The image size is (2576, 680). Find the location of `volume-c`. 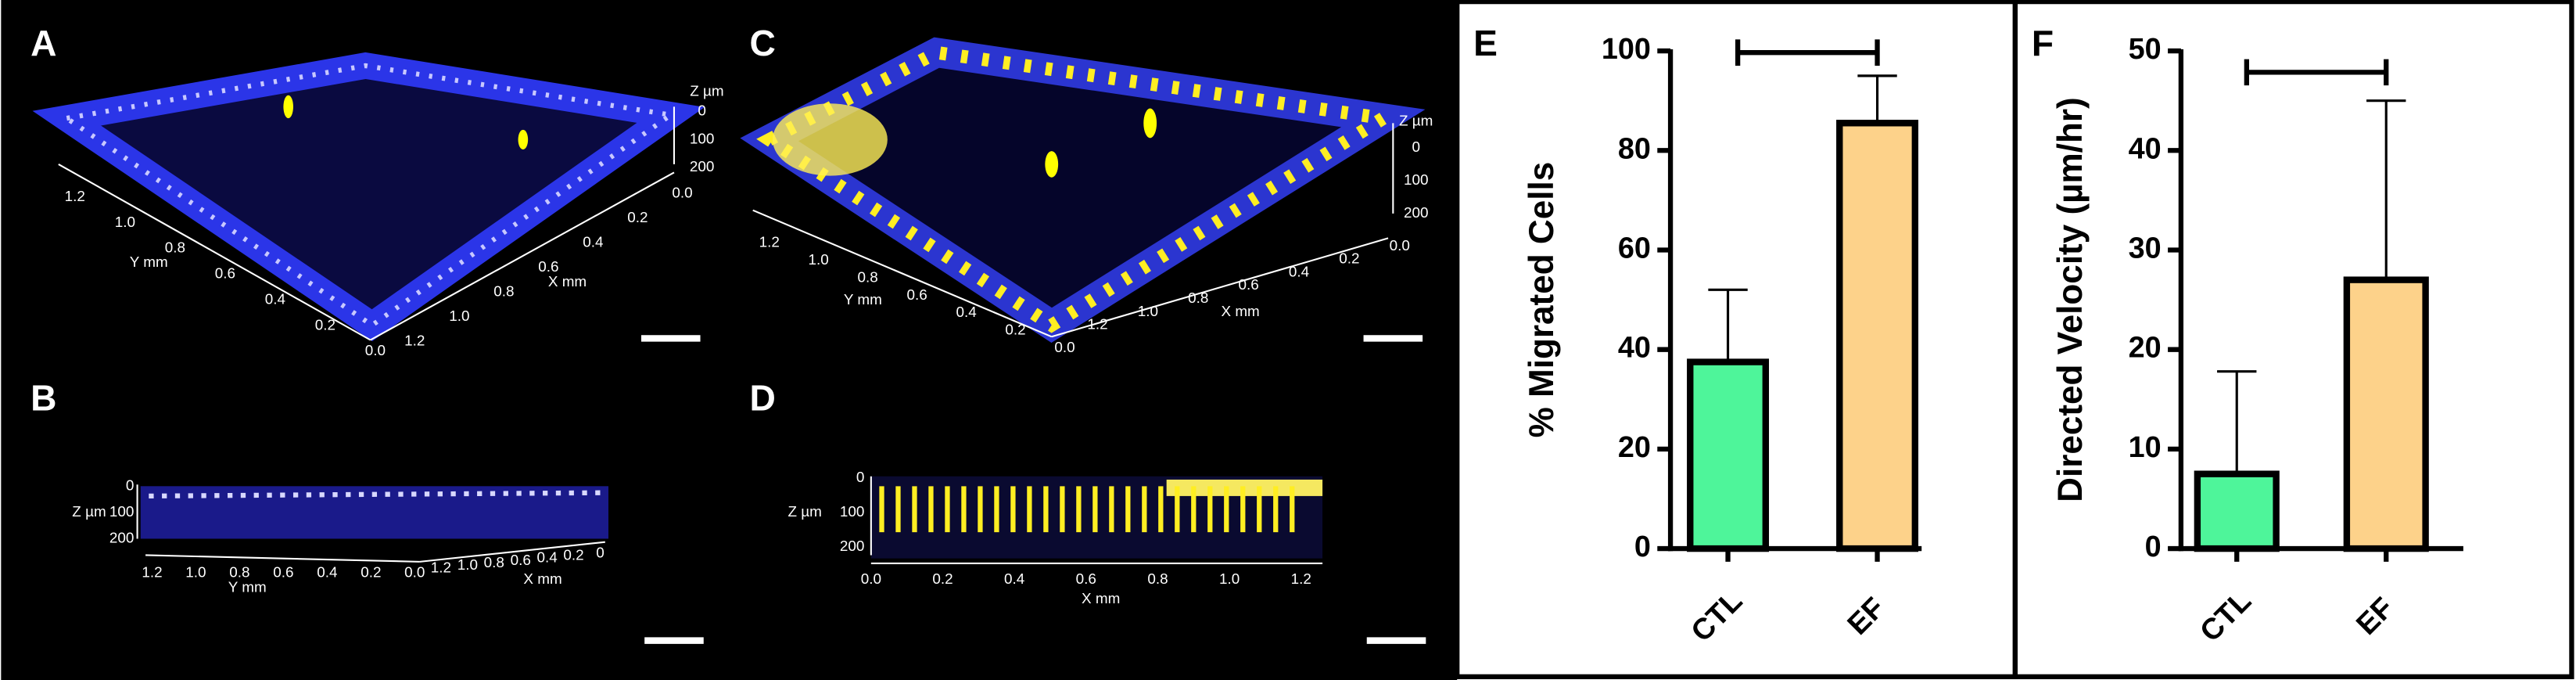

volume-c is located at coordinates (1083, 190).